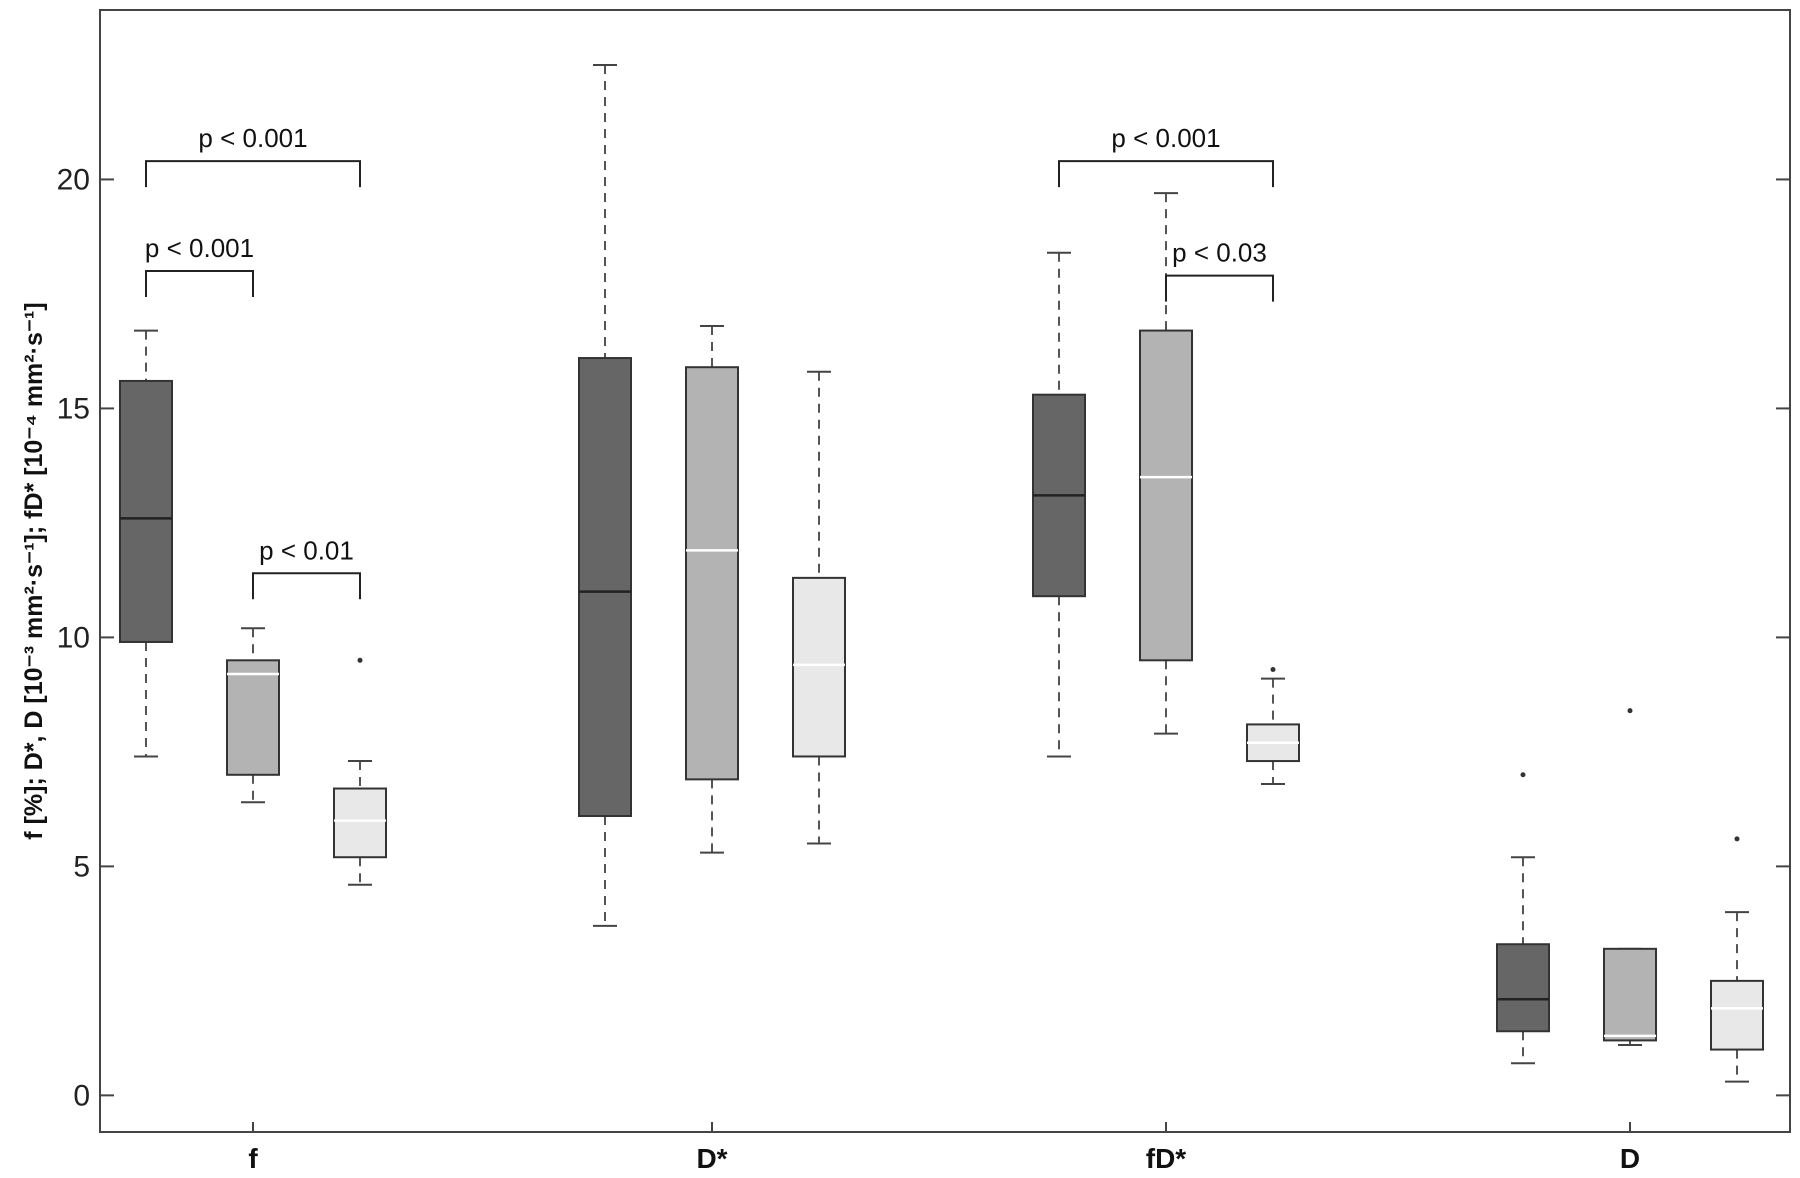 This screenshot has width=1800, height=1178. What do you see at coordinates (1166, 1158) in the screenshot?
I see `x-category-label: fD*` at bounding box center [1166, 1158].